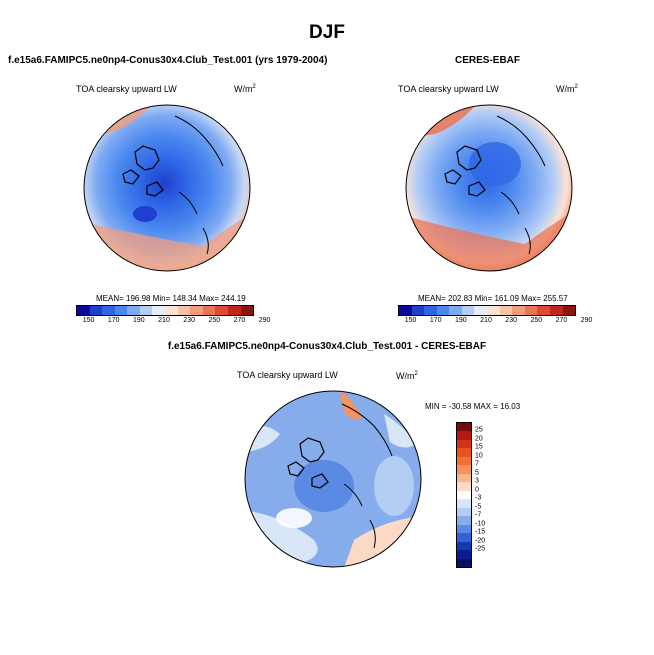  Describe the element at coordinates (479, 439) in the screenshot. I see `colorbar-tick-label: 20` at that location.